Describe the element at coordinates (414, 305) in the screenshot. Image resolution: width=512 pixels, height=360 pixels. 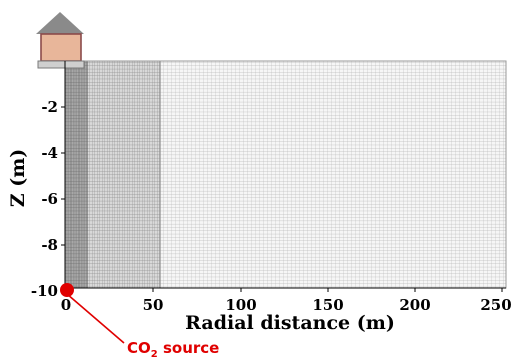
I see `x-tick-label: 200` at that location.